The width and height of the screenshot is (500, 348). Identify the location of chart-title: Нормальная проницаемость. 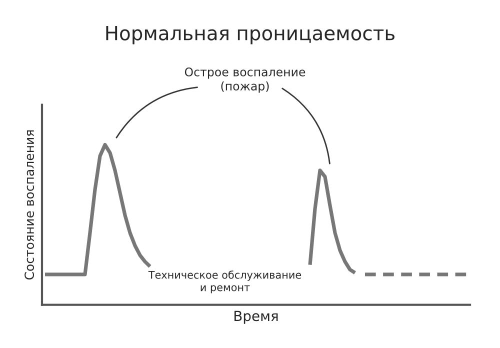
(250, 35).